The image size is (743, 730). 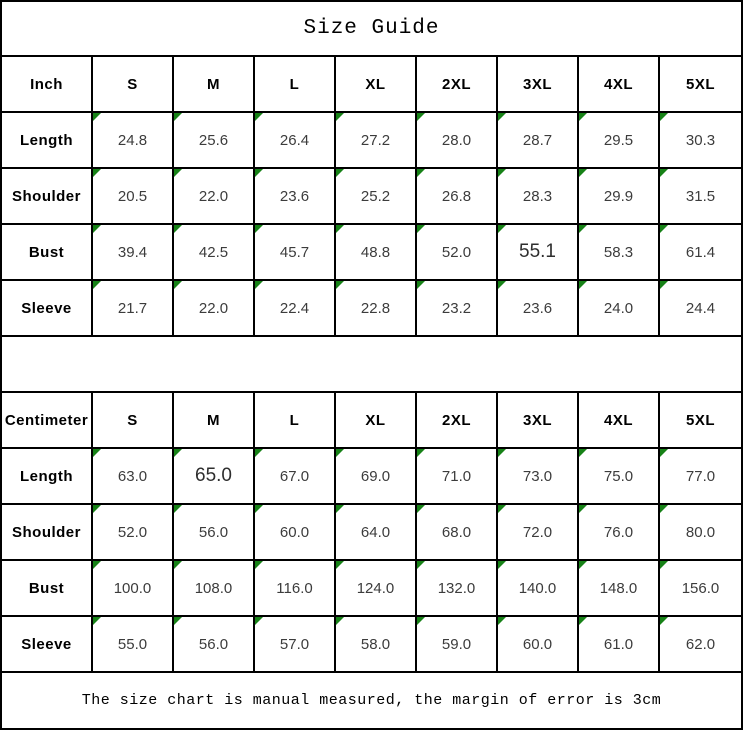 I want to click on header-label: 5XL, so click(x=700, y=84).